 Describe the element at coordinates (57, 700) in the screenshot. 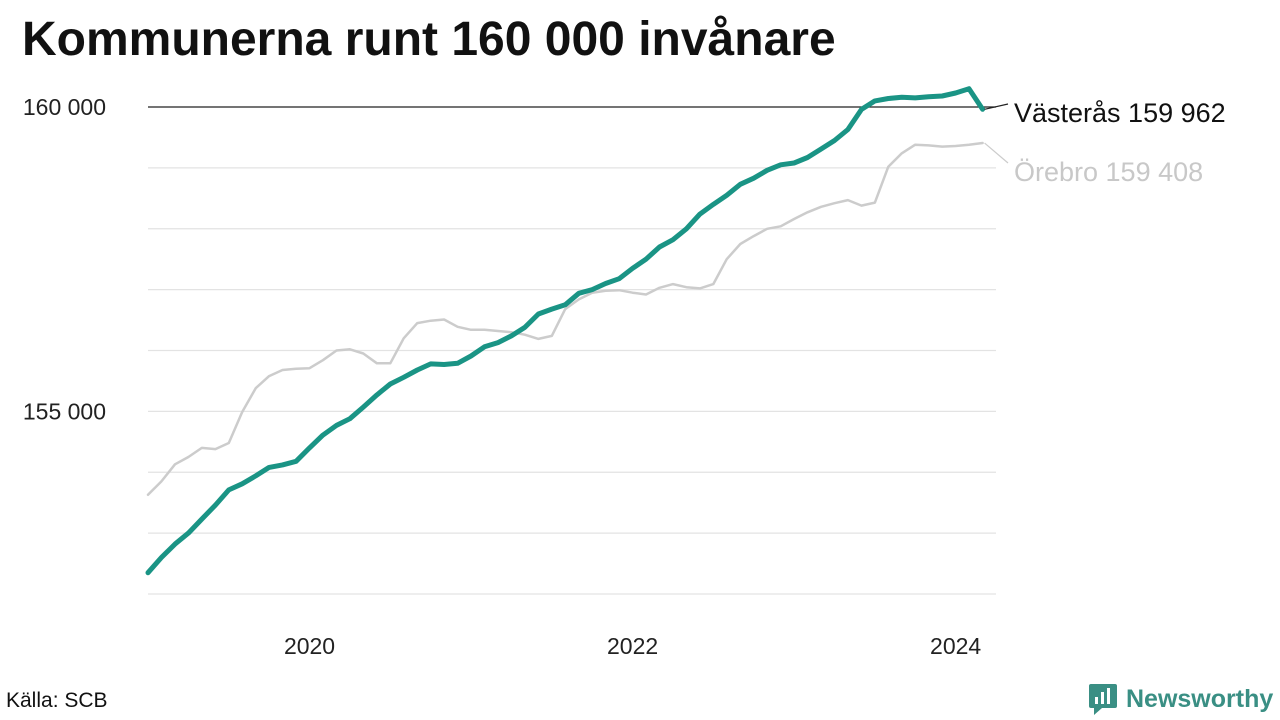

I see `source-note: Källa: SCB` at that location.